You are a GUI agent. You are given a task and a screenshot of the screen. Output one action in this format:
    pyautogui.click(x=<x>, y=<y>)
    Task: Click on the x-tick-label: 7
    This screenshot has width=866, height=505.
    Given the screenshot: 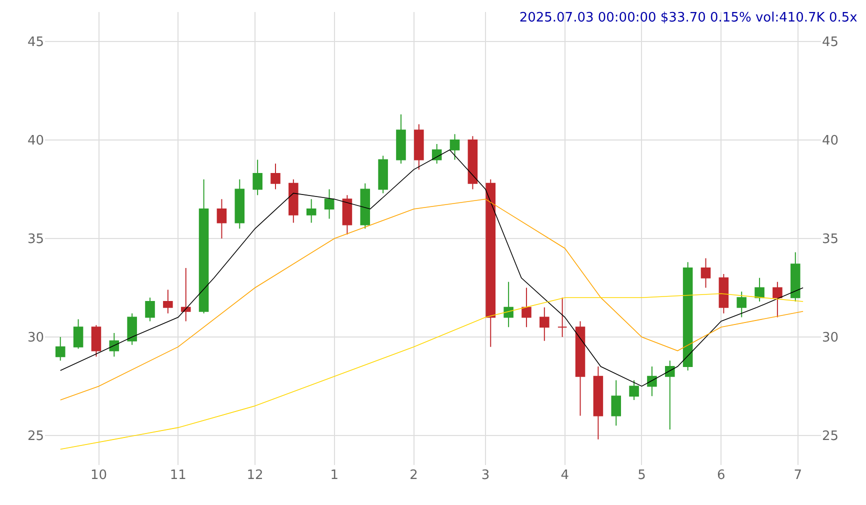 What is the action you would take?
    pyautogui.click(x=798, y=475)
    